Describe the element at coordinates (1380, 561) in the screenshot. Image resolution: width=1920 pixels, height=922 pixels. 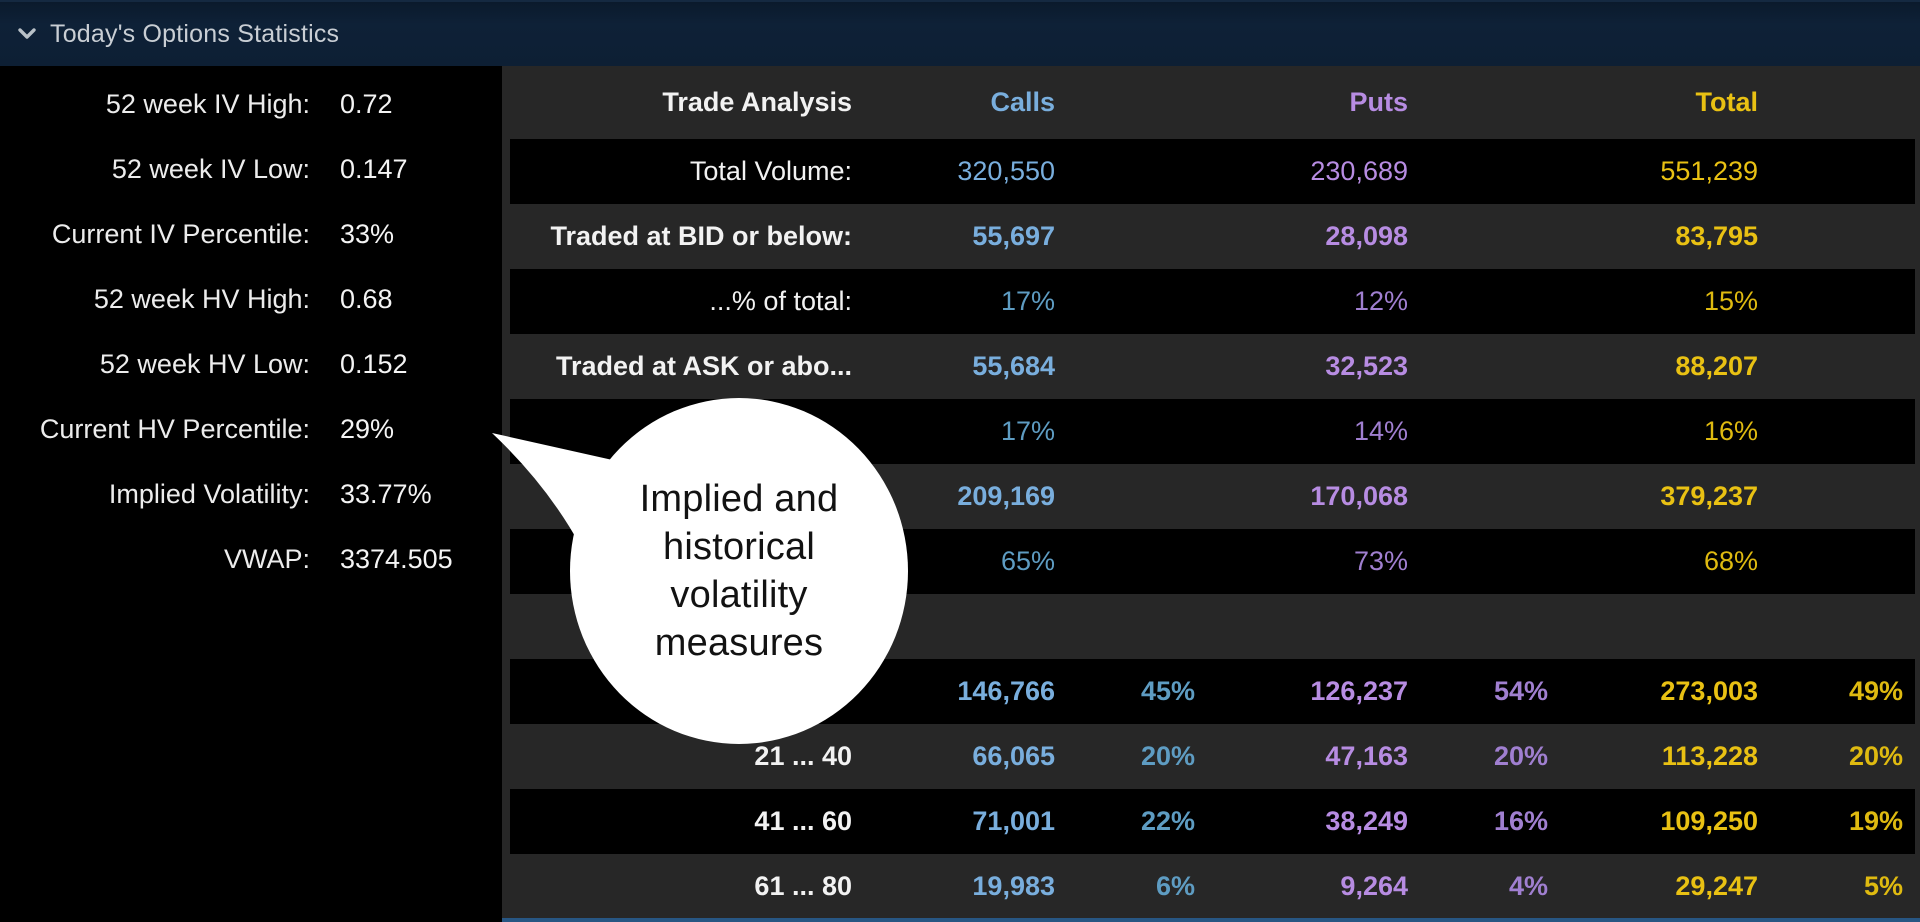
I see `puts-volume: 73%` at that location.